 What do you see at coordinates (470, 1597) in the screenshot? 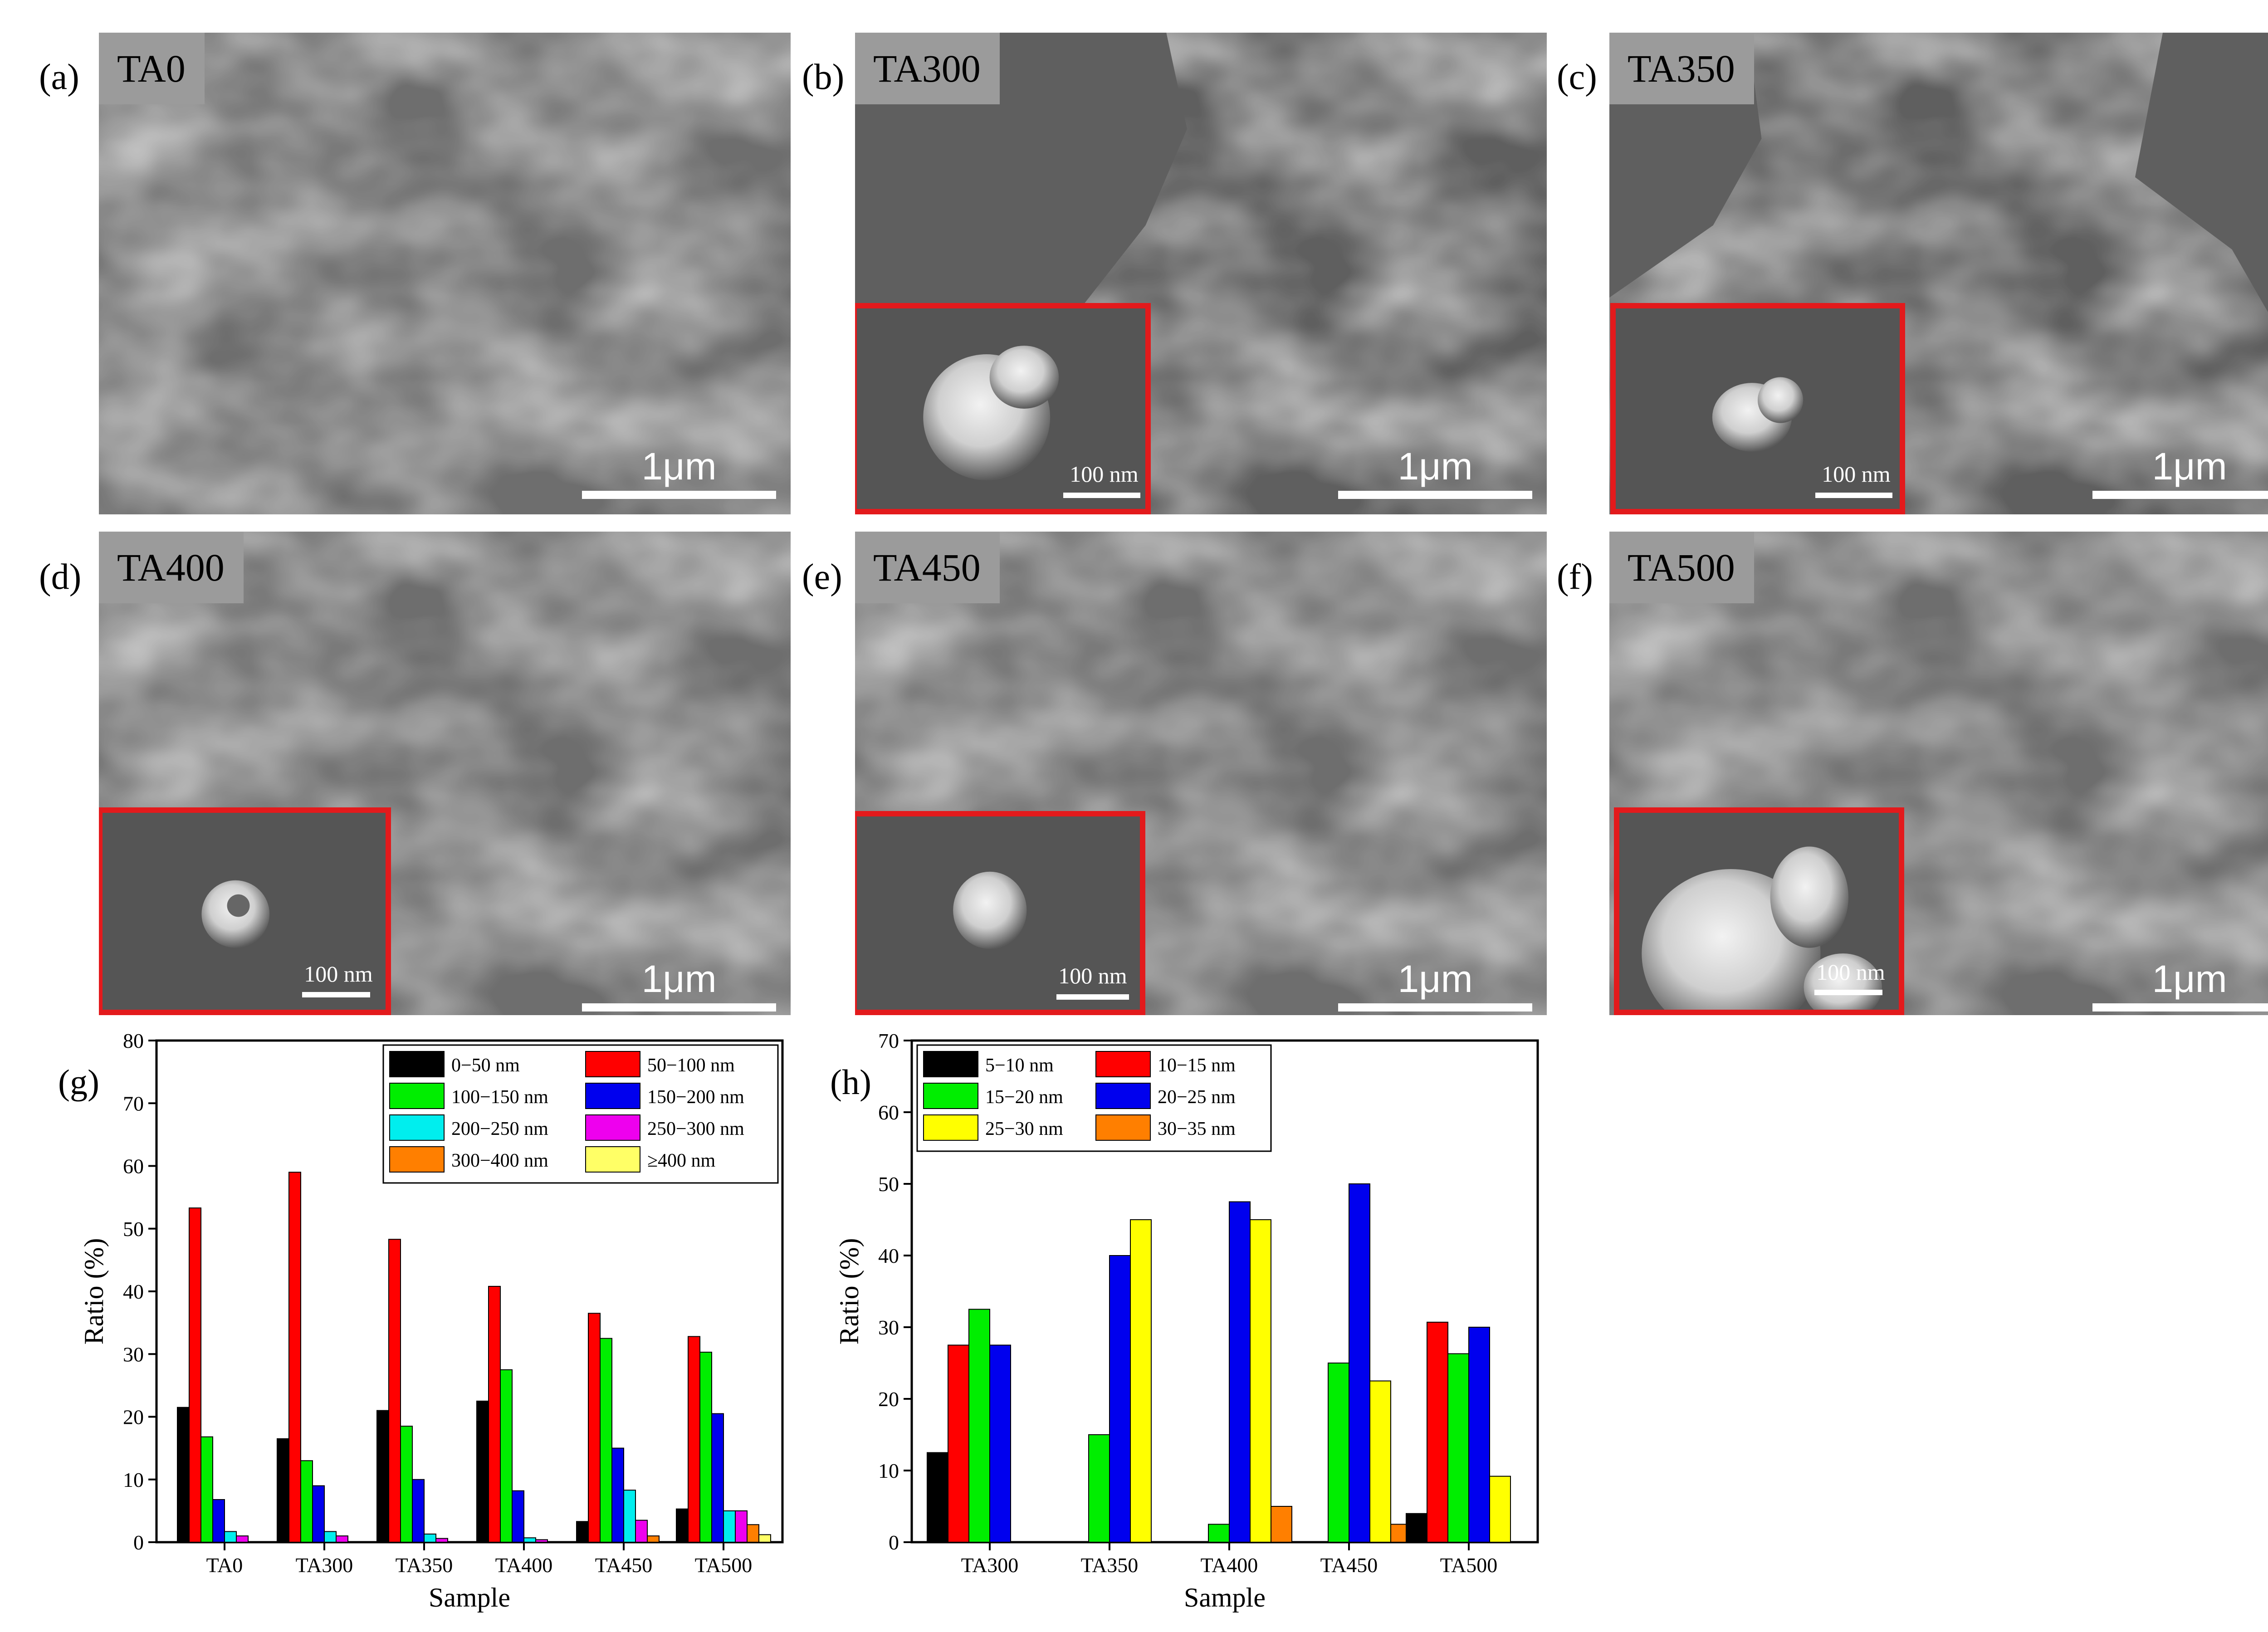
I see `x-axis-label: Sample` at bounding box center [470, 1597].